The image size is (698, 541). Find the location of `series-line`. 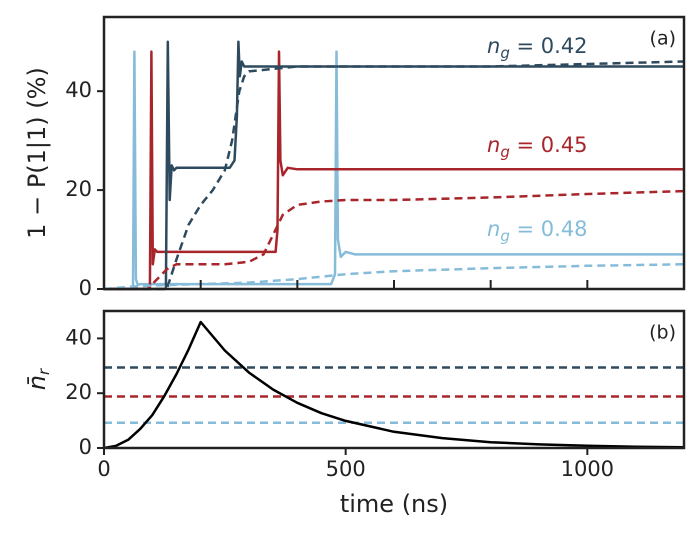

series-line is located at coordinates (394, 277).